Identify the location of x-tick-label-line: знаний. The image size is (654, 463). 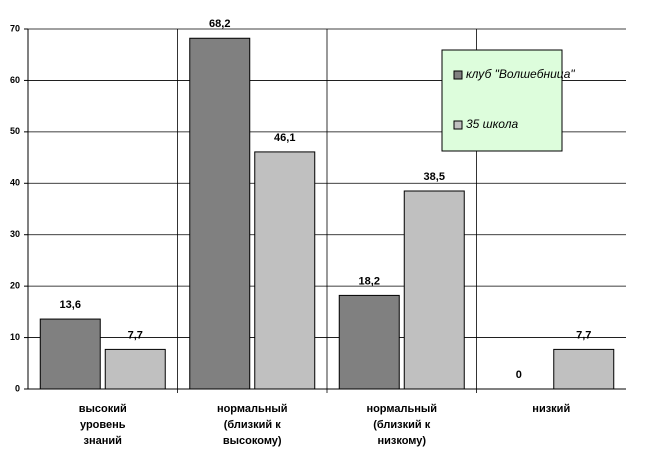
(103, 441).